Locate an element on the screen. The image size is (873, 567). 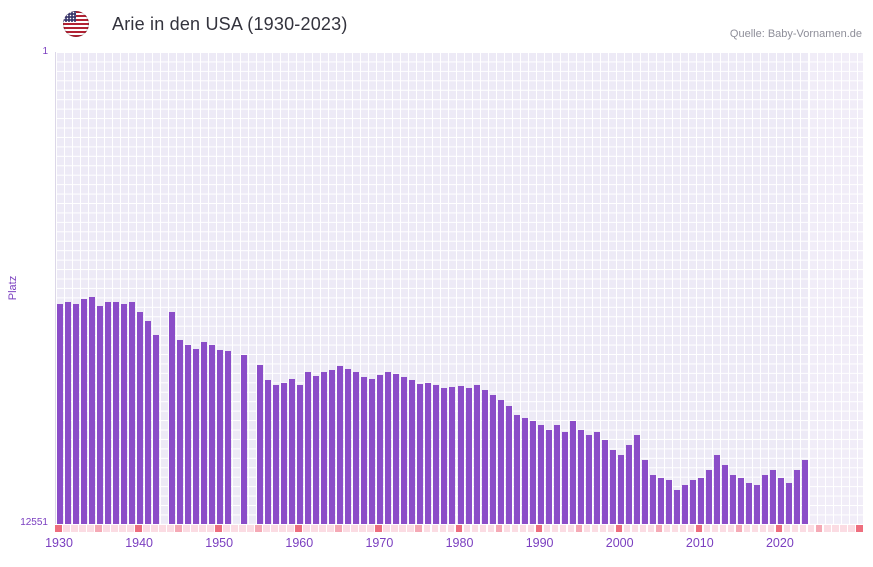
bar-2003 is located at coordinates (644, 492).